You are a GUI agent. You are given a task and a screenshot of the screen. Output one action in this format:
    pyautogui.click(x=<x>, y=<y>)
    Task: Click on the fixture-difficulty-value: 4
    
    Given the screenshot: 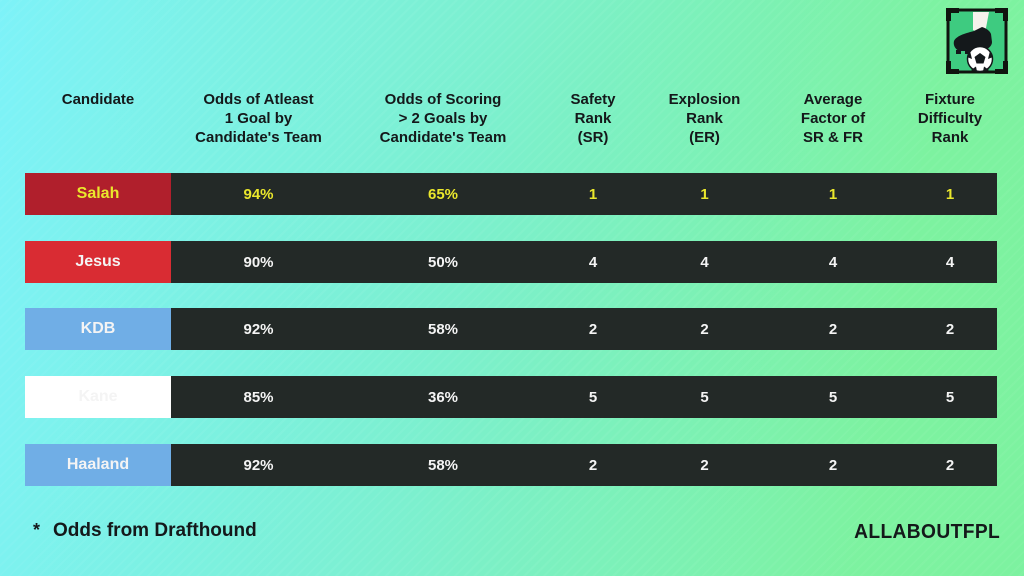 What is the action you would take?
    pyautogui.click(x=950, y=262)
    